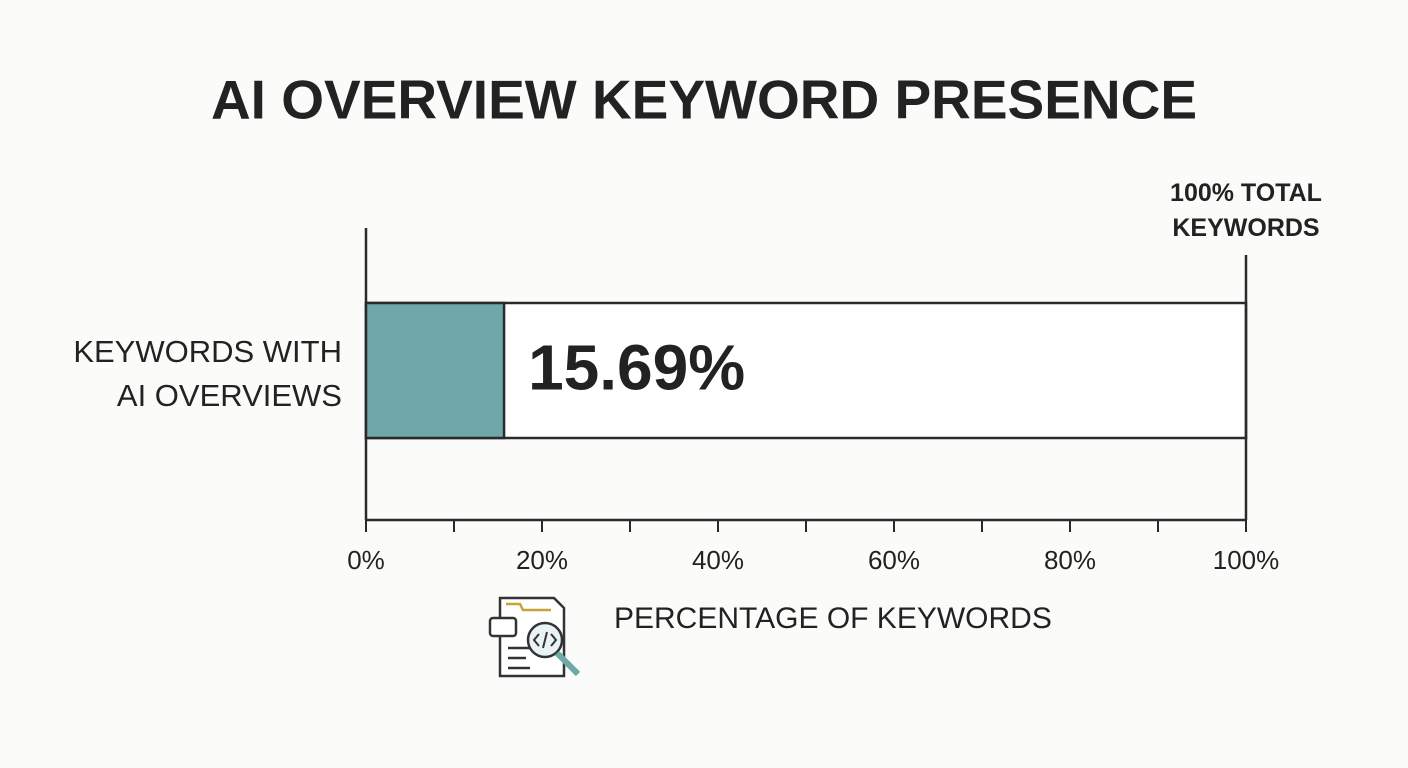 The height and width of the screenshot is (768, 1408). Describe the element at coordinates (1246, 210) in the screenshot. I see `annotation: 100% TOTAL KEYWORDS` at that location.